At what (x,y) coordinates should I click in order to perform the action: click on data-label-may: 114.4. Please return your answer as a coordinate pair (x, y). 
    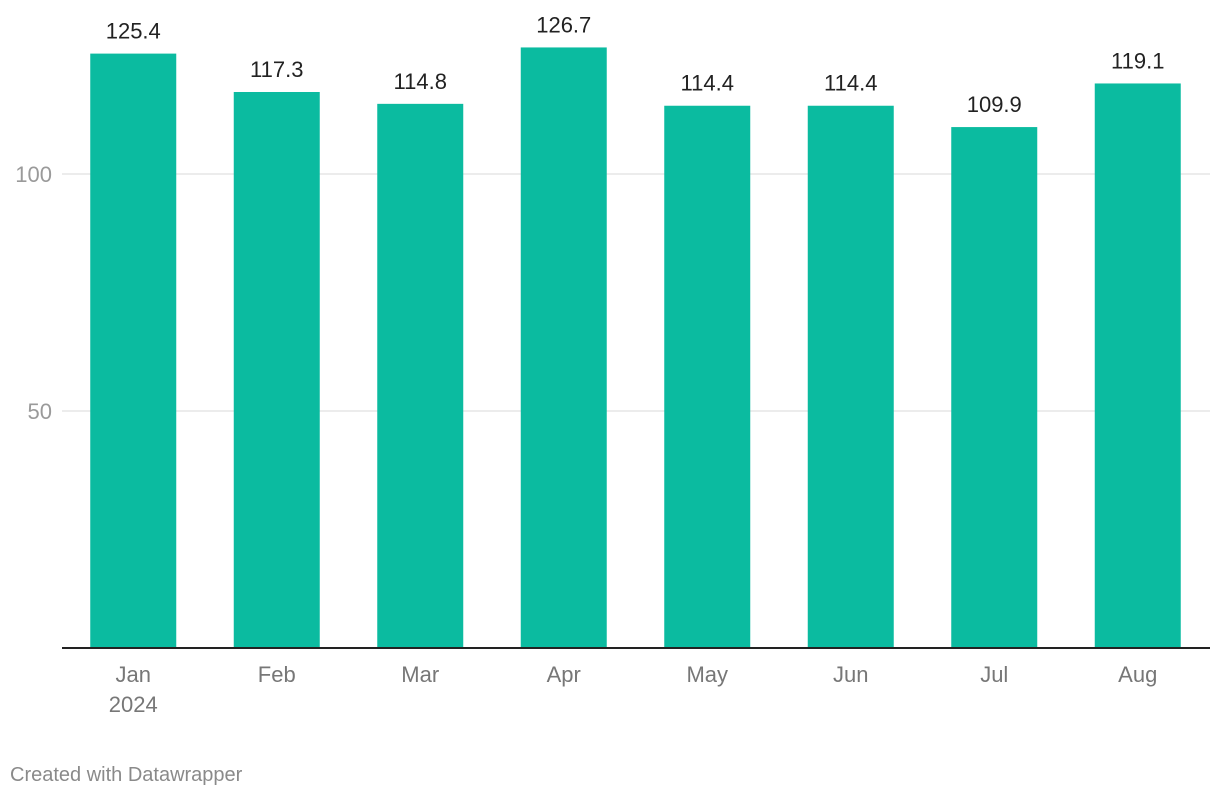
    Looking at the image, I should click on (707, 83).